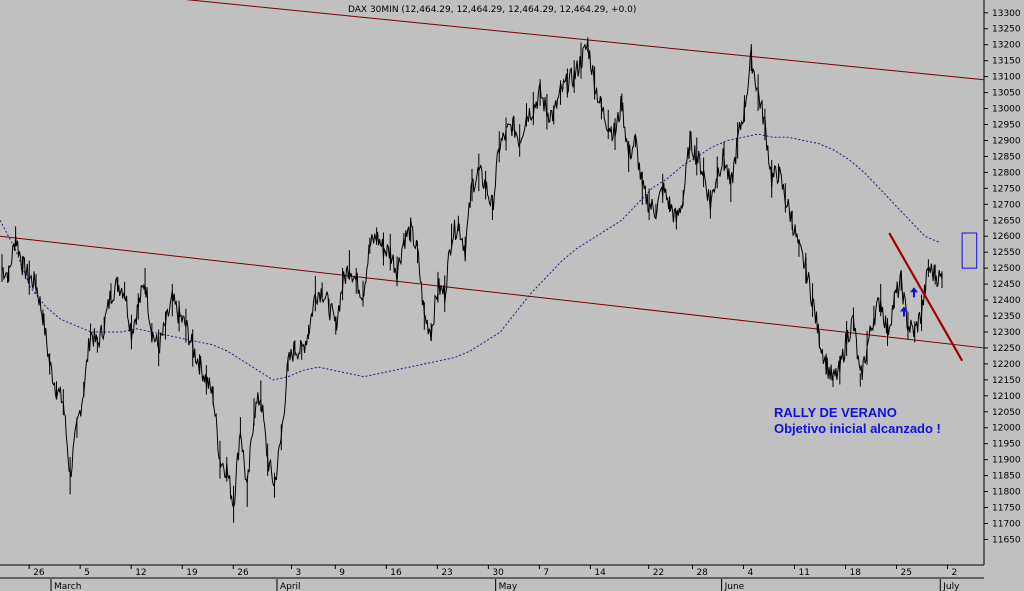  What do you see at coordinates (857, 428) in the screenshot?
I see `annotation-line-2: Objetivo inicial alcanzado !` at bounding box center [857, 428].